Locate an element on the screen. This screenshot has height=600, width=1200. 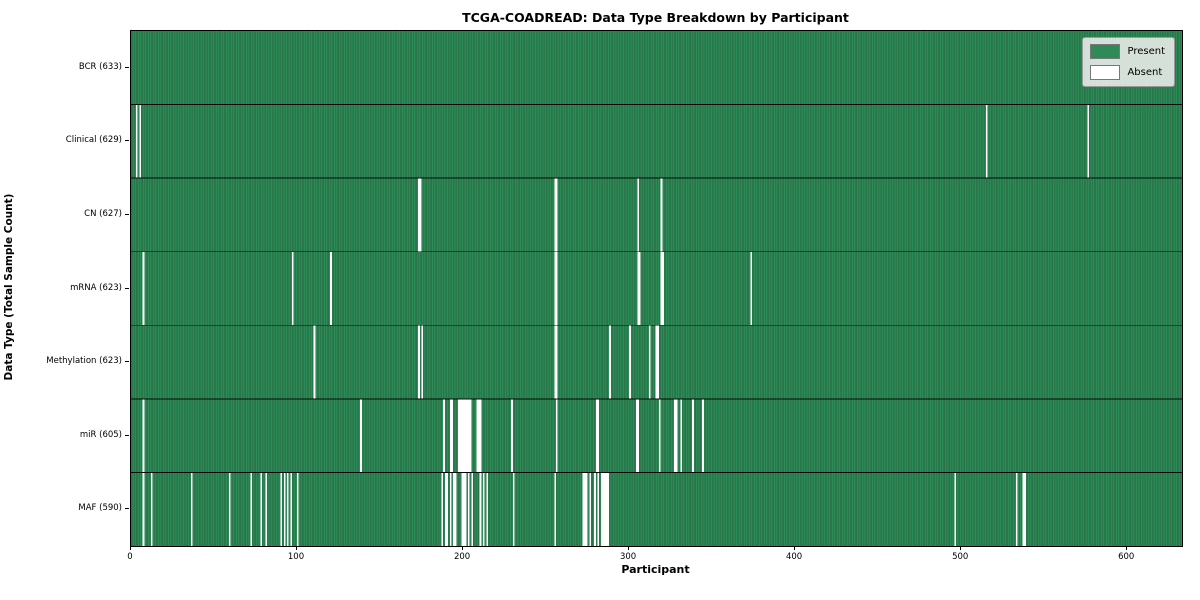
present-swatch-icon is located at coordinates (1105, 51).